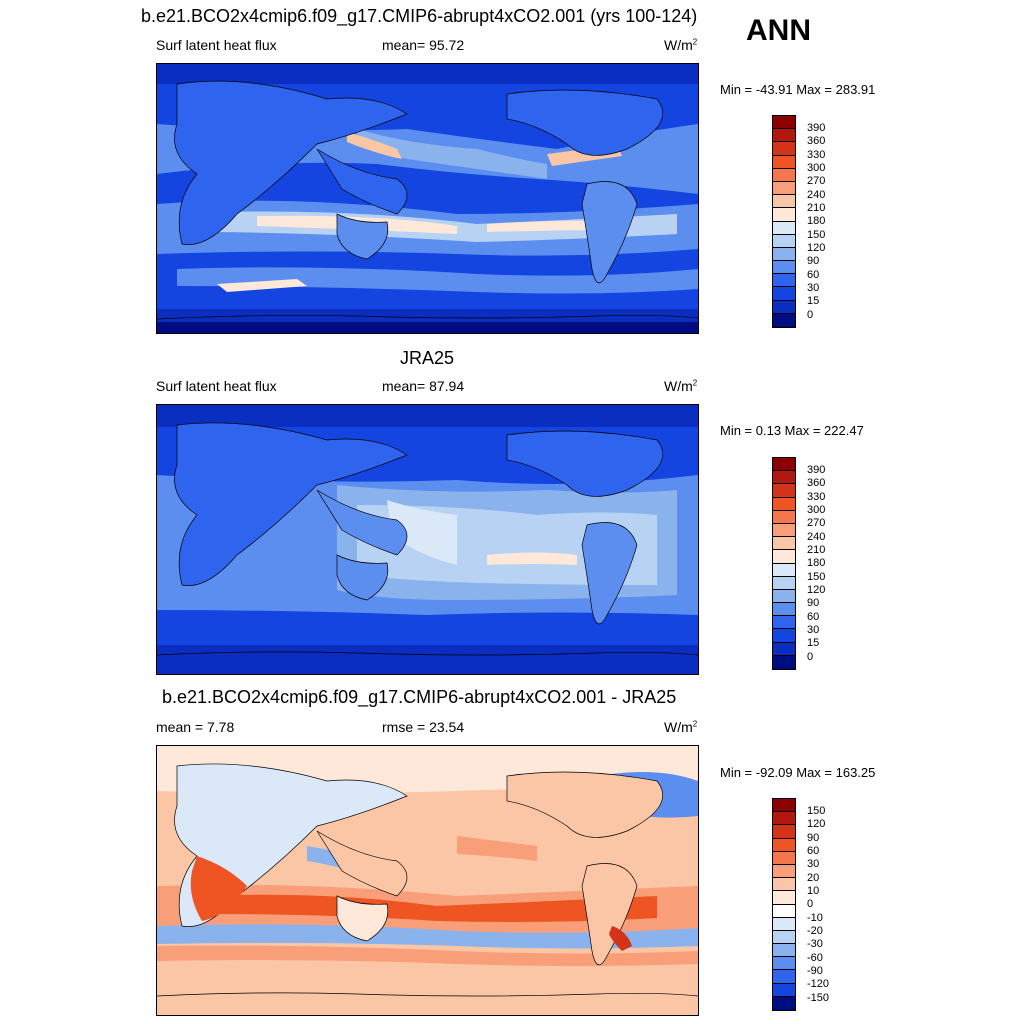 The height and width of the screenshot is (1024, 1024). What do you see at coordinates (816, 824) in the screenshot?
I see `panel3-tick: 120` at bounding box center [816, 824].